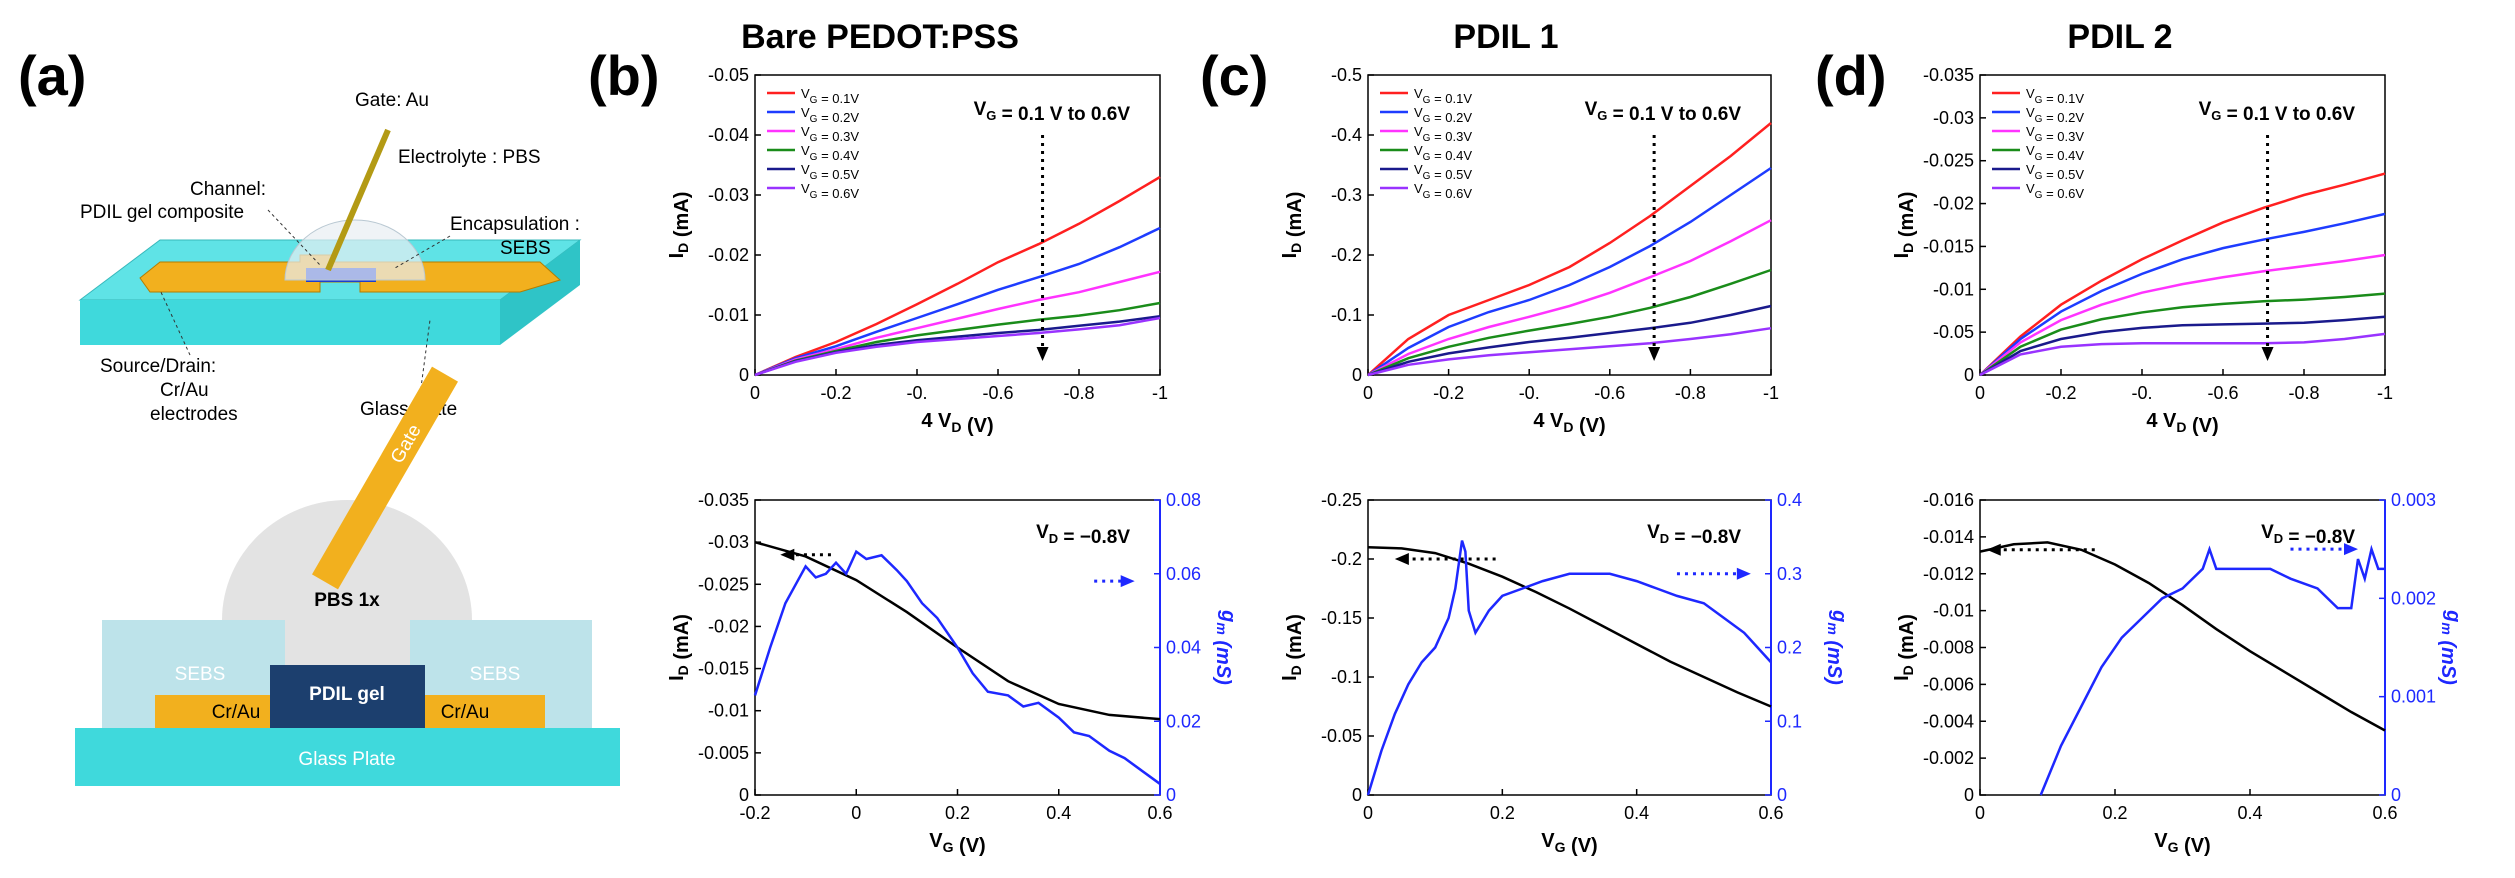 This screenshot has height=878, width=2515. Describe the element at coordinates (929, 421) in the screenshot. I see `x-tick-fragment: 4` at that location.